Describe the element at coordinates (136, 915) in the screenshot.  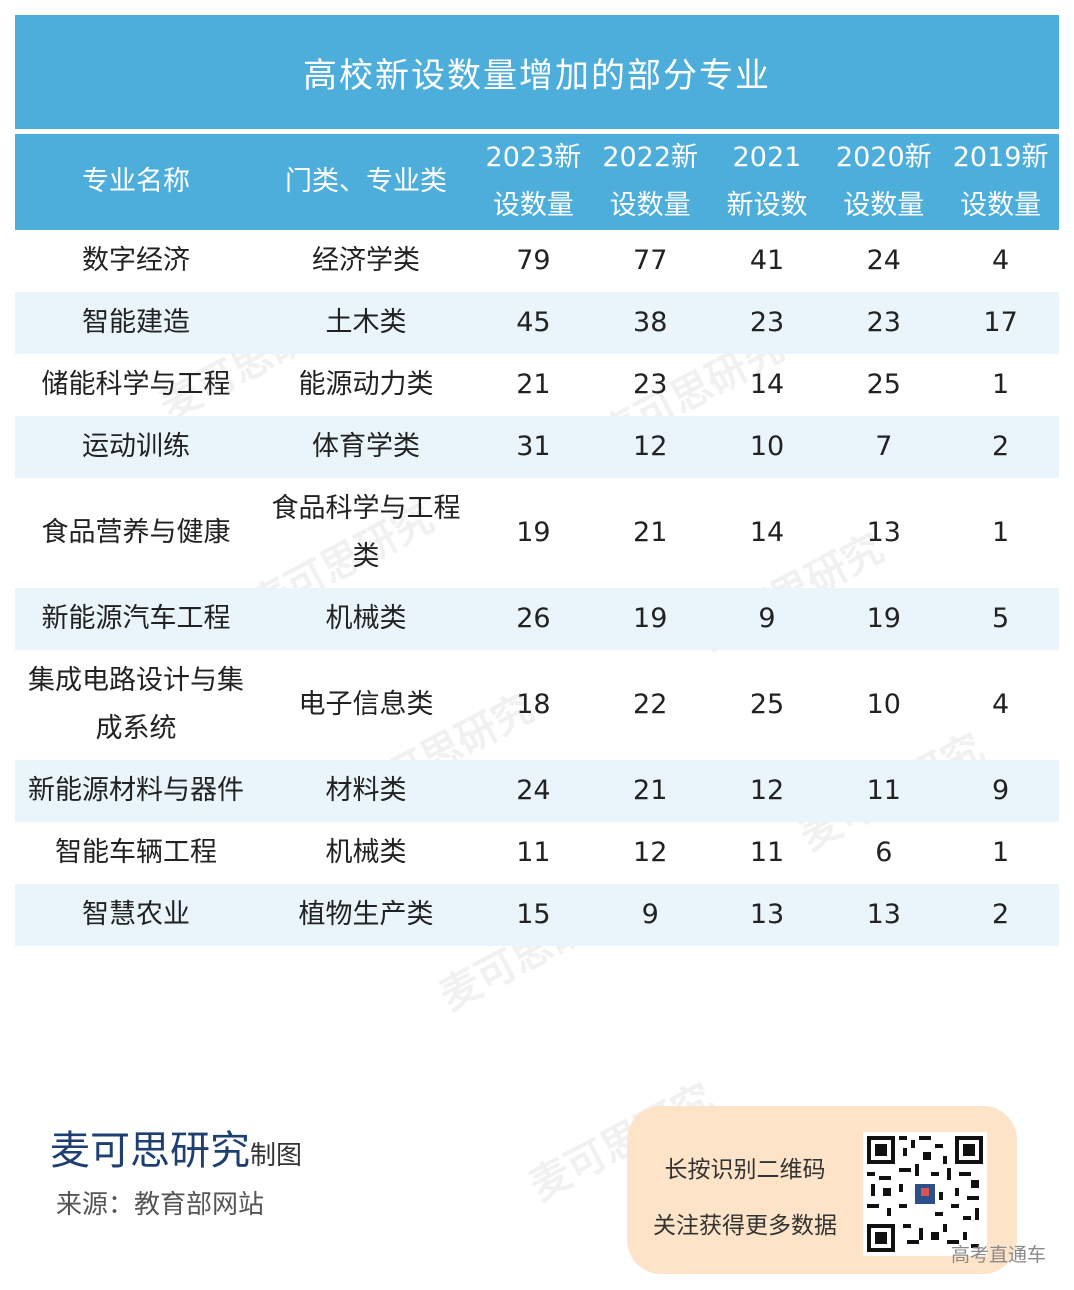
I see `major-name: 智慧农业` at that location.